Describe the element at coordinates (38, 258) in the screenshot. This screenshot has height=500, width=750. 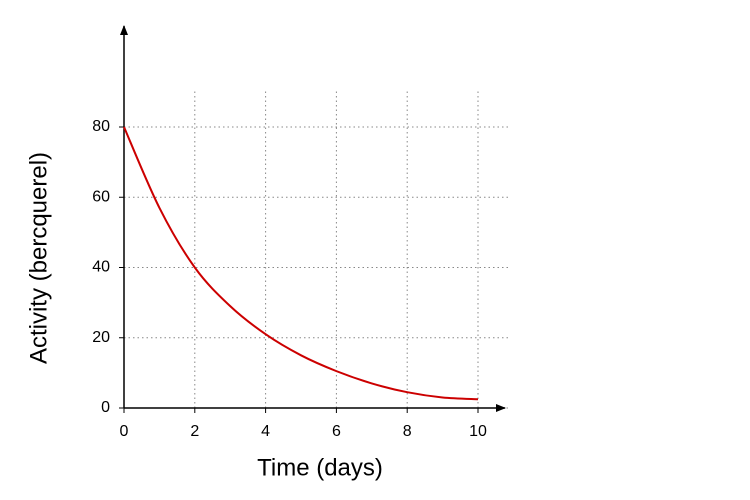
I see `y-axis-title: Activity (bercquerel)` at that location.